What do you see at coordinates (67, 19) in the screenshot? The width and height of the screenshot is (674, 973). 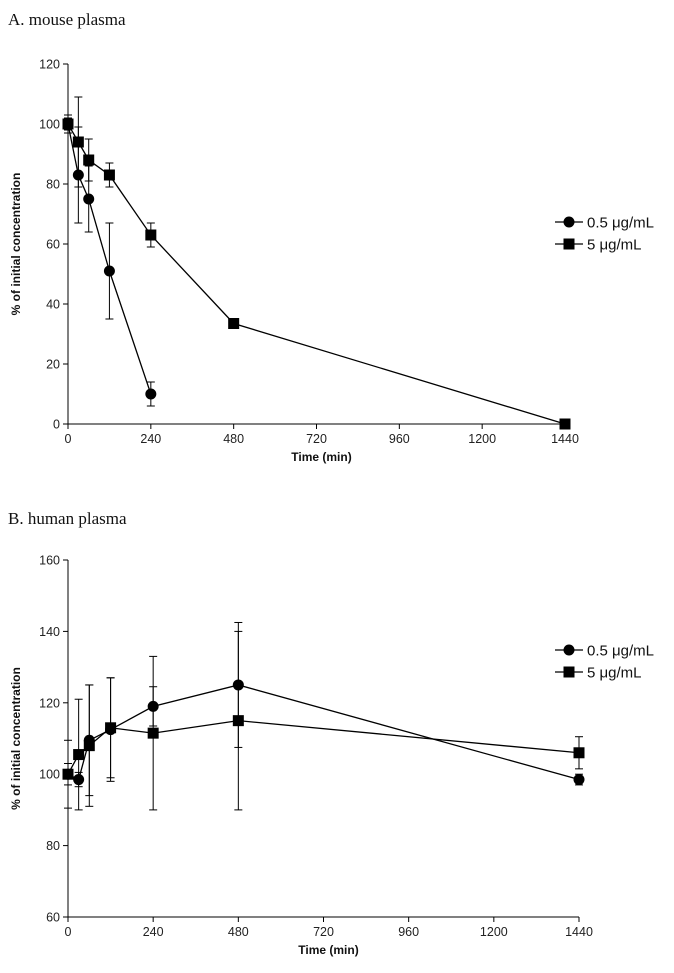 I see `panel-a-title: A. mouse plasma` at bounding box center [67, 19].